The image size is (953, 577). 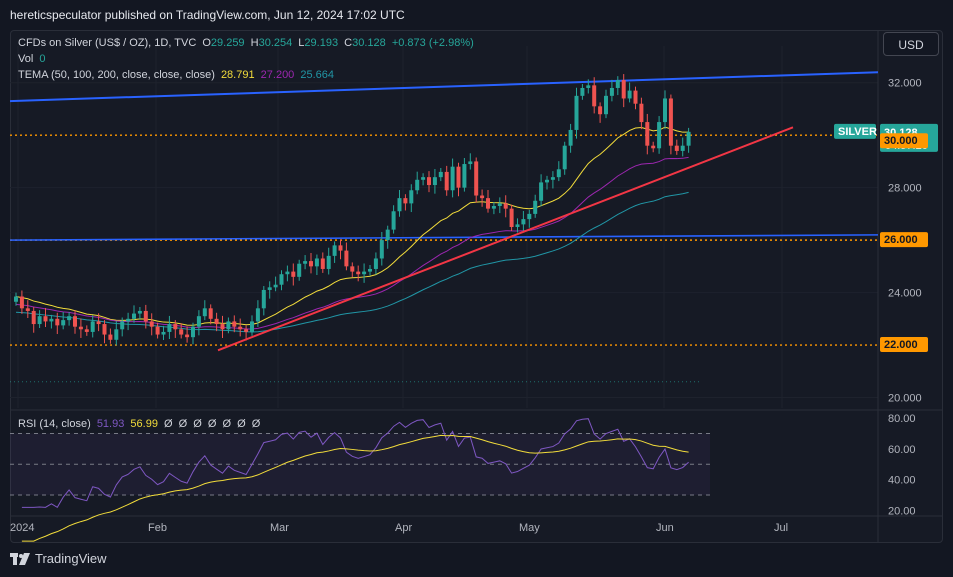 I want to click on volume-legend: Vol 0, so click(x=33, y=59).